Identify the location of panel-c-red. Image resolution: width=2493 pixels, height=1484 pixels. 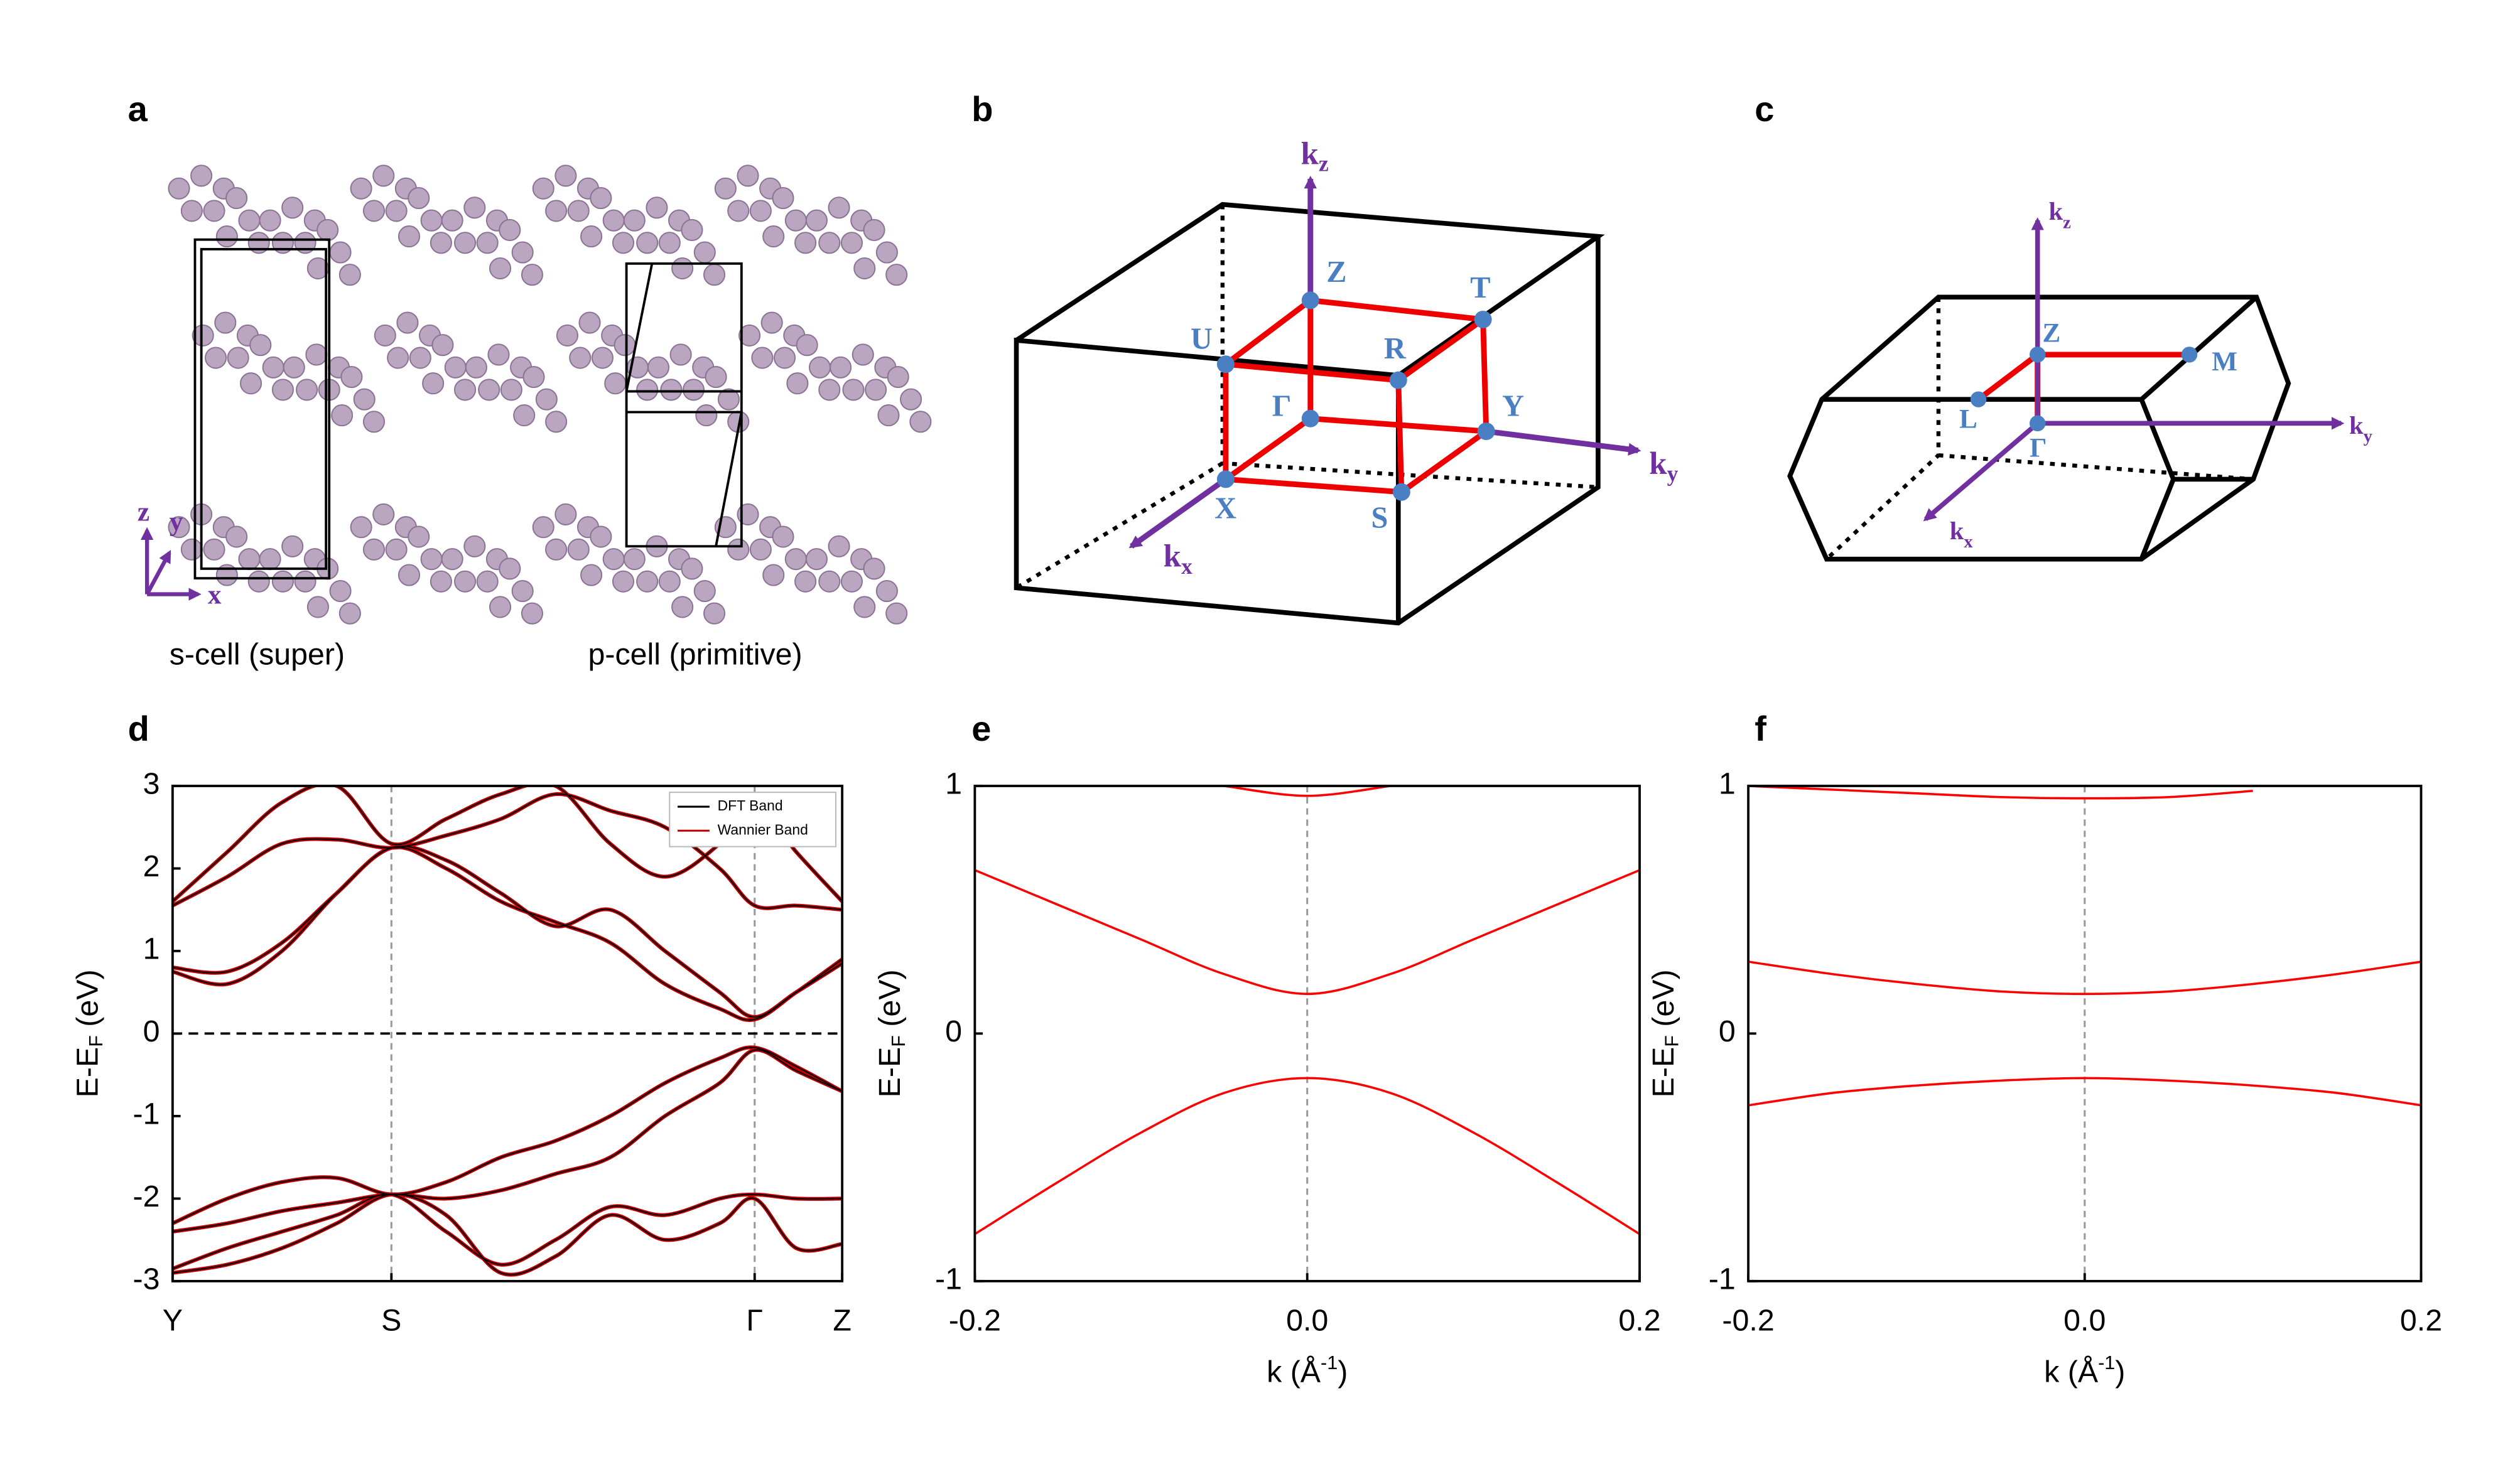
(2083, 388).